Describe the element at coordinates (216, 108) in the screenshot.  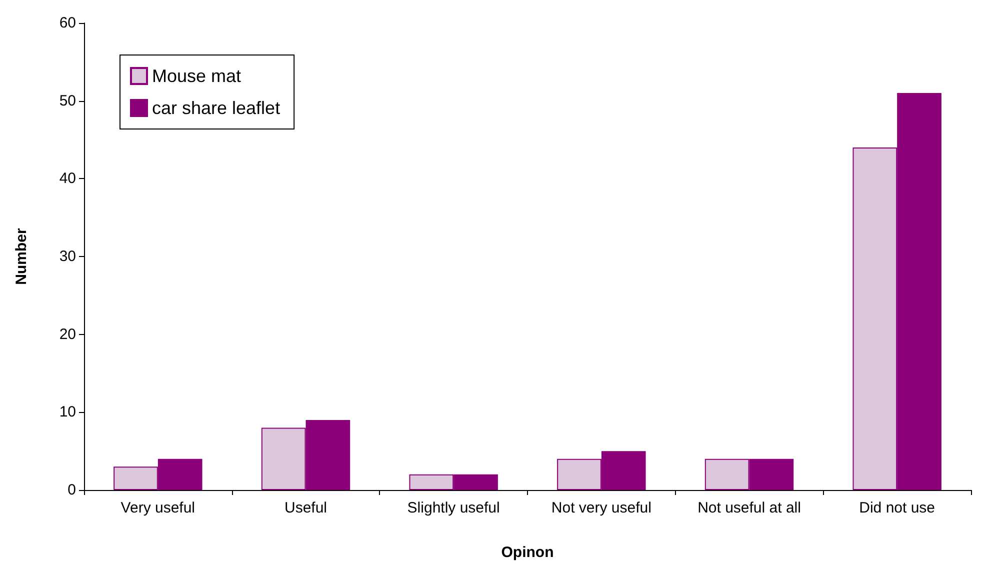
I see `legend-label: car share leaflet` at that location.